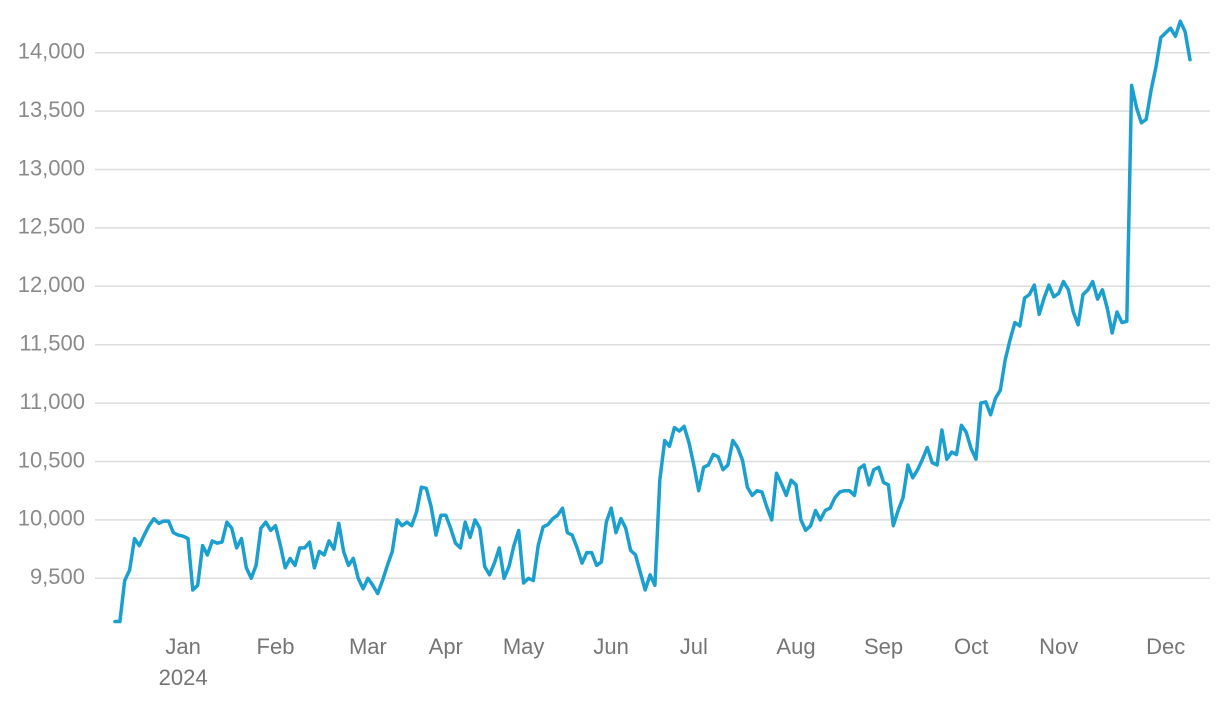 The image size is (1220, 702). I want to click on y-tick-label: 10,500, so click(51, 459).